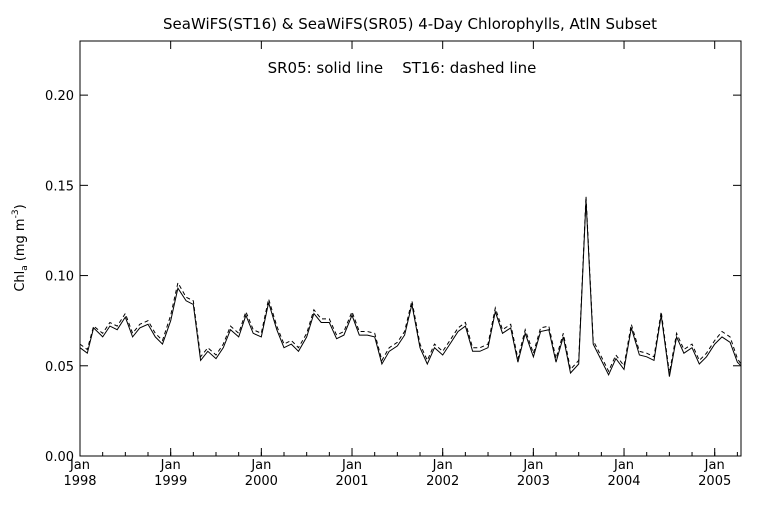  I want to click on chart-annotation: SR05: solid line ST16: dashed line, so click(402, 68).